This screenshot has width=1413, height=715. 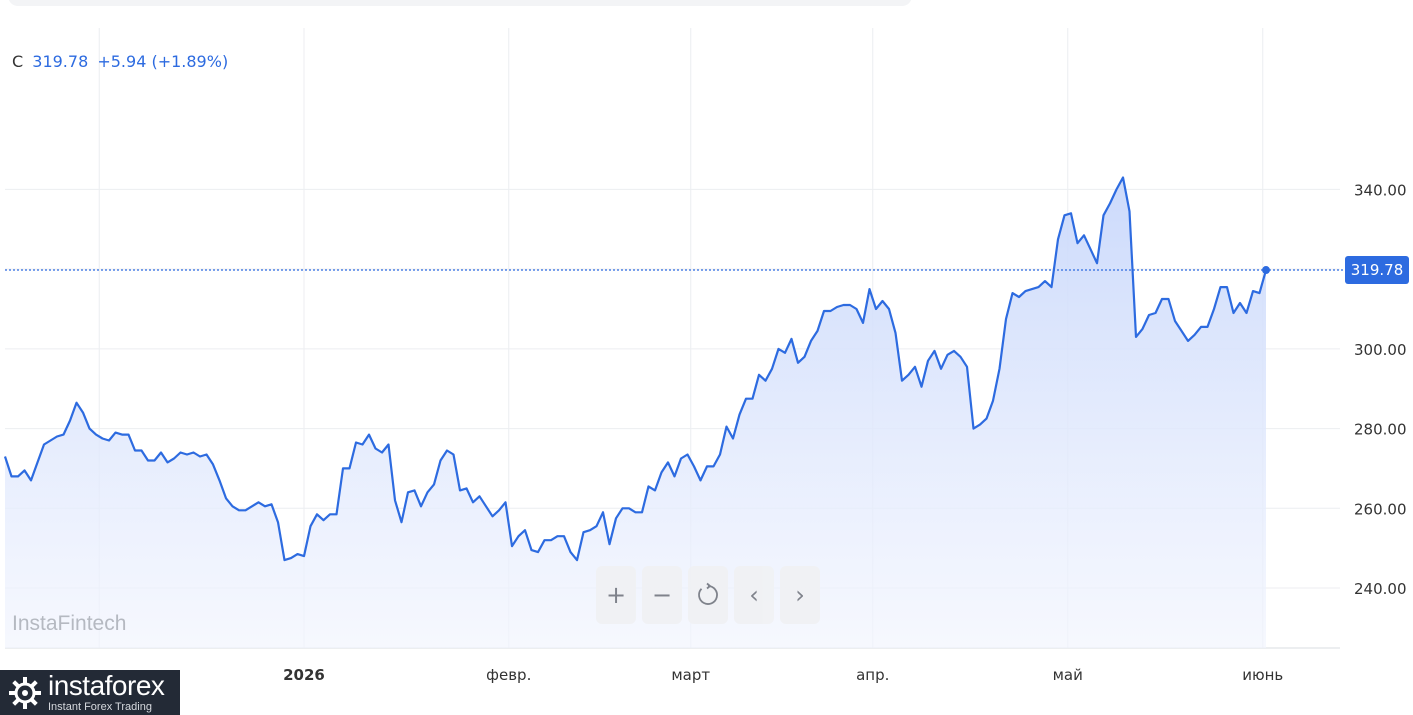 What do you see at coordinates (100, 707) in the screenshot?
I see `brand-tagline: Instant Forex Trading` at bounding box center [100, 707].